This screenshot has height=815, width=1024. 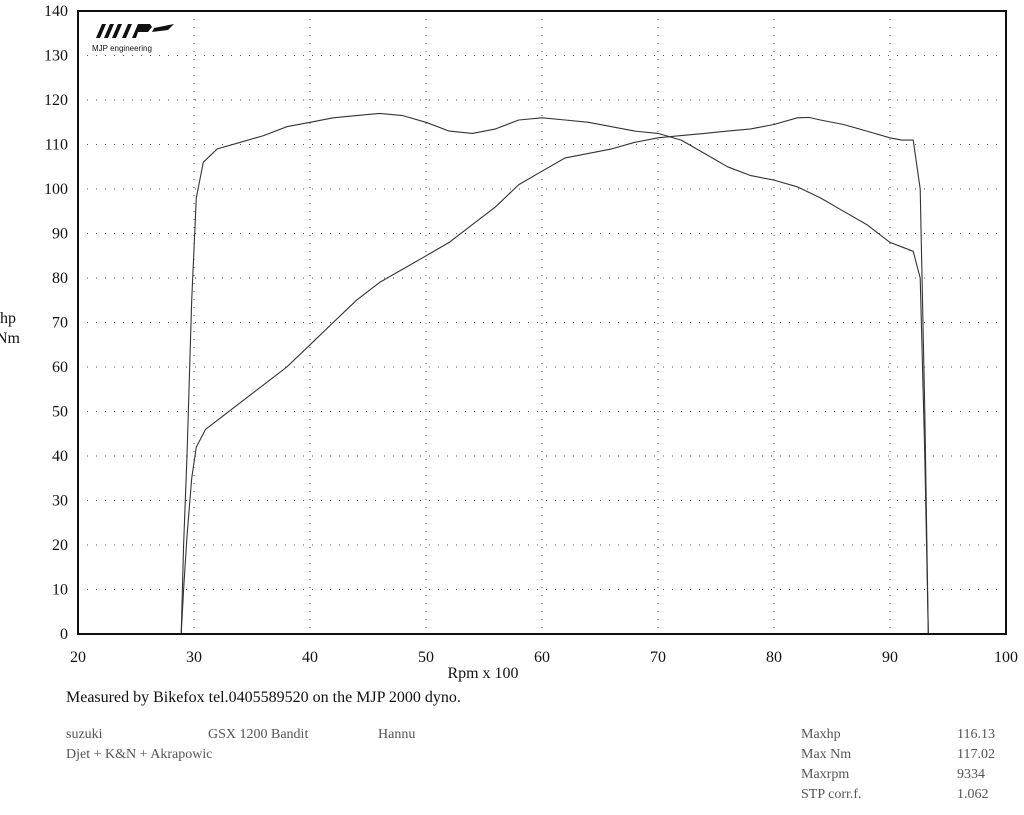 What do you see at coordinates (426, 657) in the screenshot?
I see `x-tick-label: 50` at bounding box center [426, 657].